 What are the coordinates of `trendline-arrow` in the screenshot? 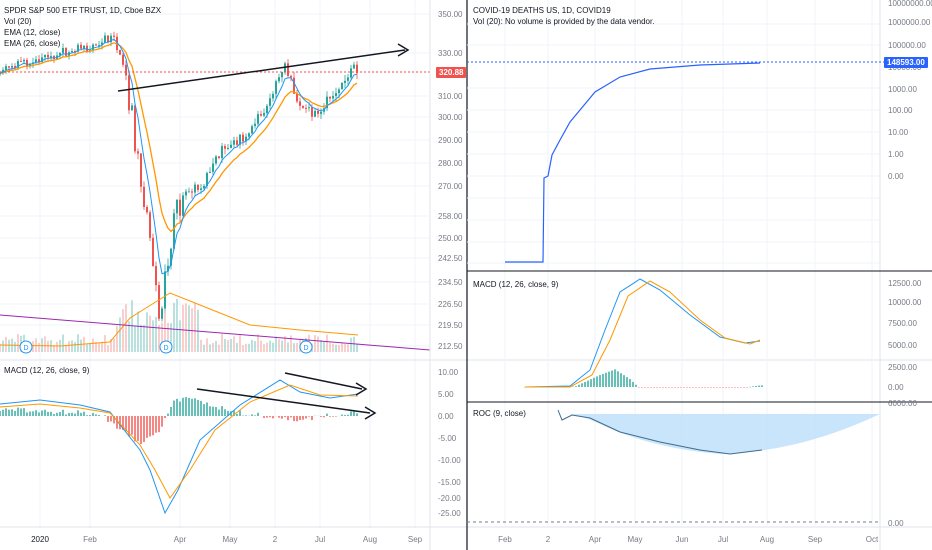 It's located at (403, 50).